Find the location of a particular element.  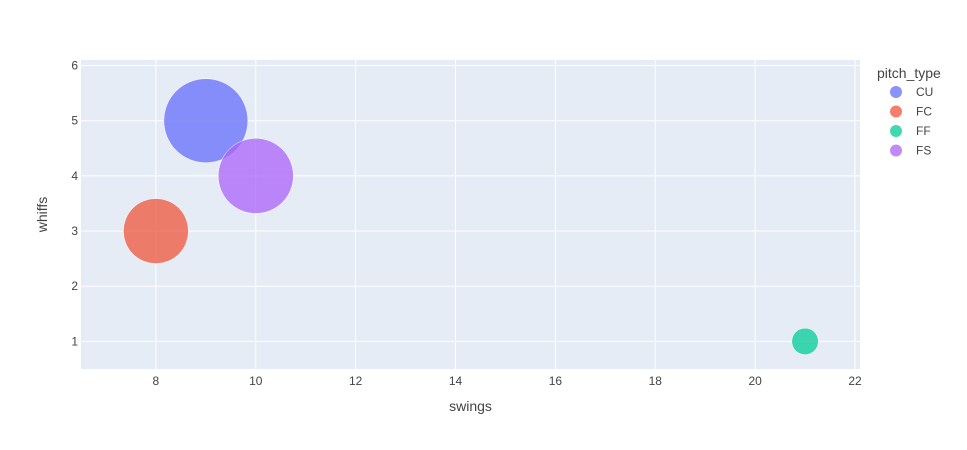

legend-item-fs: FS is located at coordinates (910, 151).